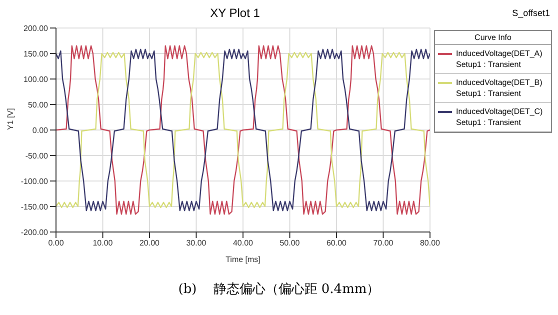 Image resolution: width=558 pixels, height=315 pixels. What do you see at coordinates (34, 207) in the screenshot?
I see `y-tick-label: -150.00` at bounding box center [34, 207].